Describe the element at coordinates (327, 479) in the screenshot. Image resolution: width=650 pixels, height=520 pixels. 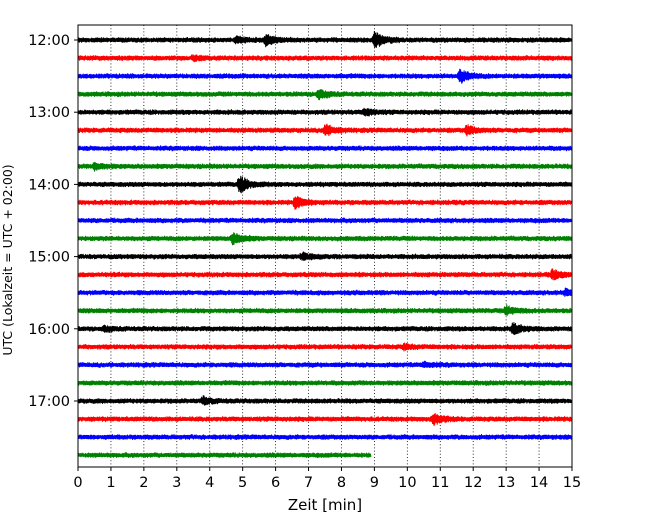
I see `x-axis: 0 1 2 3 4 5 6 7 8 9 10 11 12 13 14 15` at that location.